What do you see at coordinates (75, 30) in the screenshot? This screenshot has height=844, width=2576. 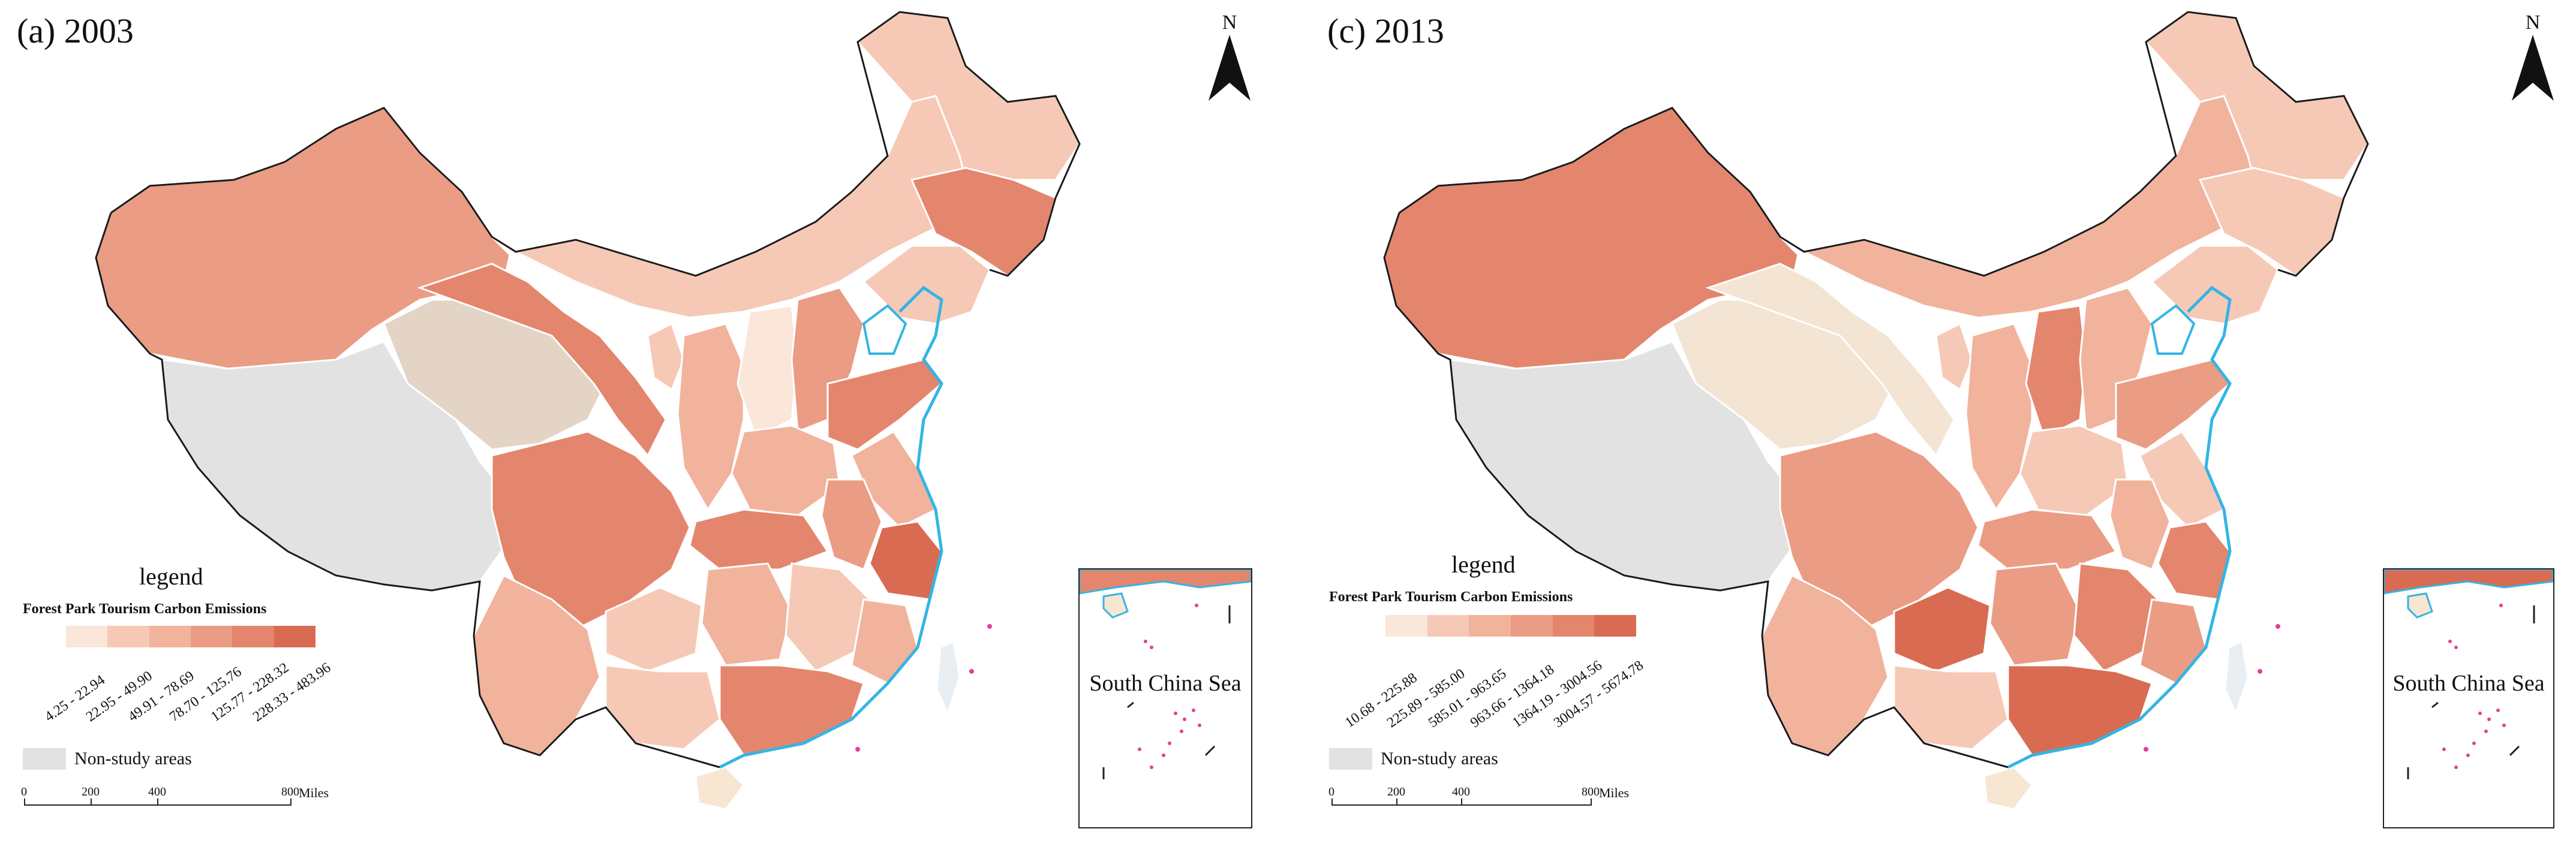 I see `panel-title: (a) 2003` at bounding box center [75, 30].